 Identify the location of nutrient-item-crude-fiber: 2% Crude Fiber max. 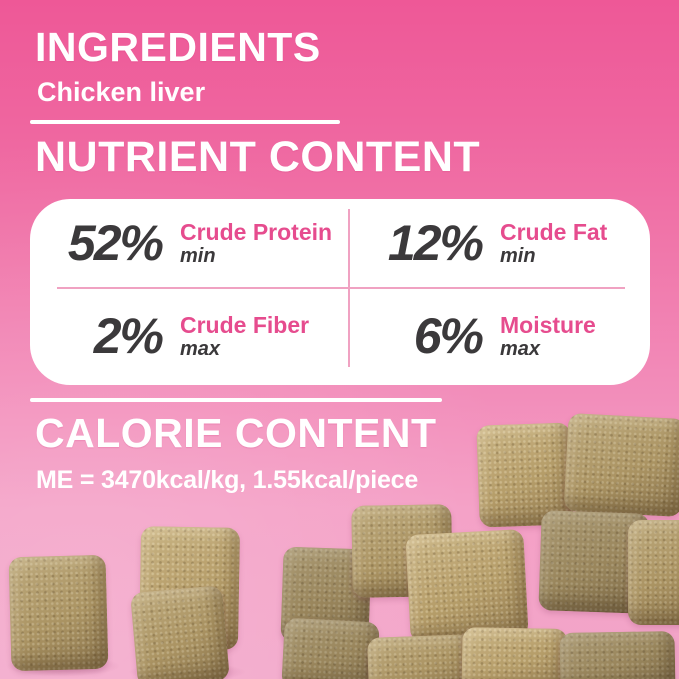
(189, 336).